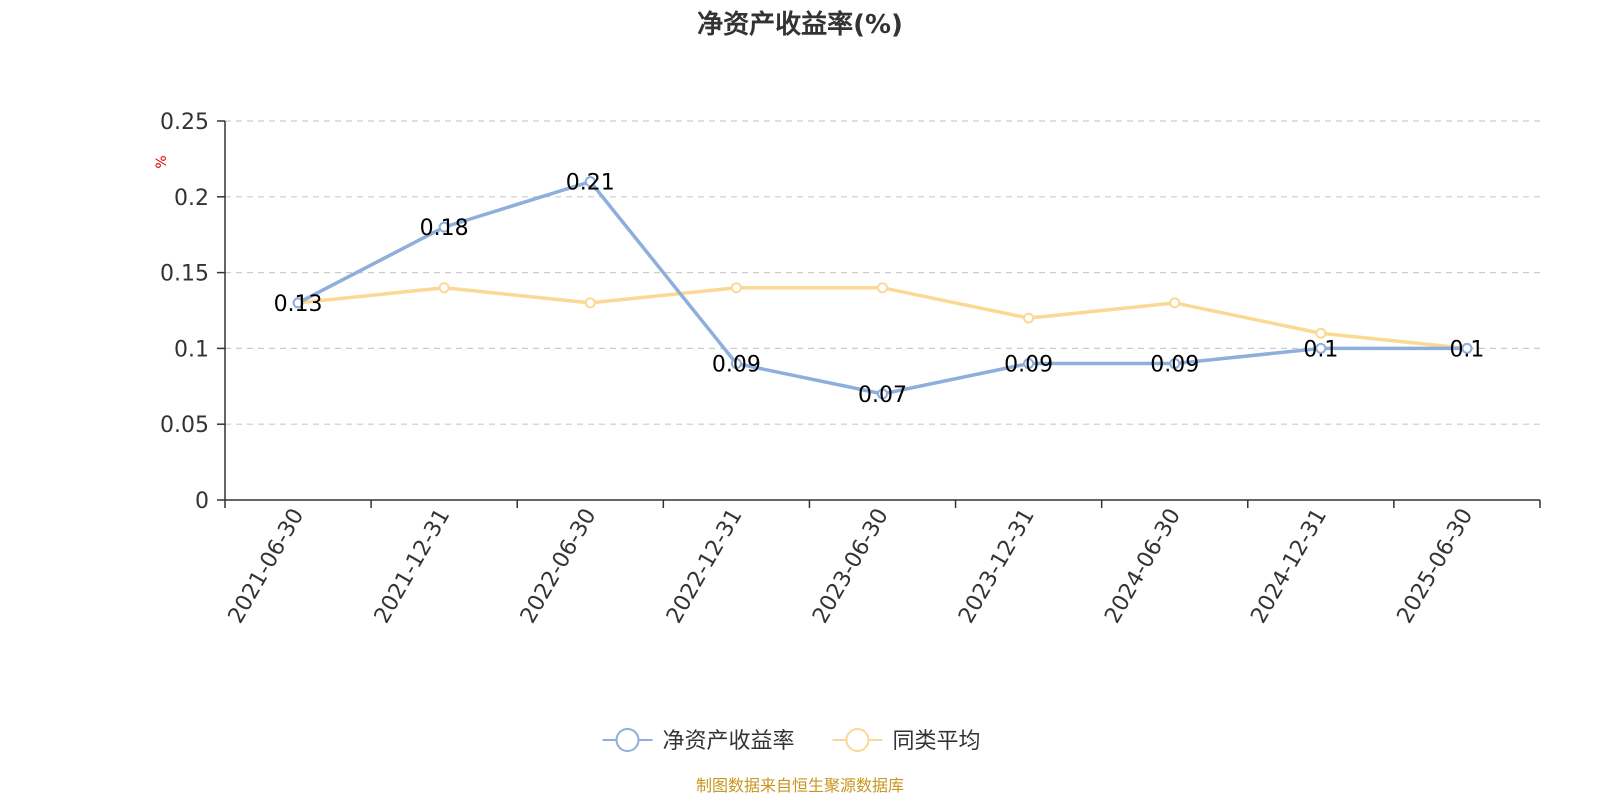 This screenshot has width=1600, height=800. What do you see at coordinates (800, 24) in the screenshot?
I see `chart-title: 净资产收益率(%)` at bounding box center [800, 24].